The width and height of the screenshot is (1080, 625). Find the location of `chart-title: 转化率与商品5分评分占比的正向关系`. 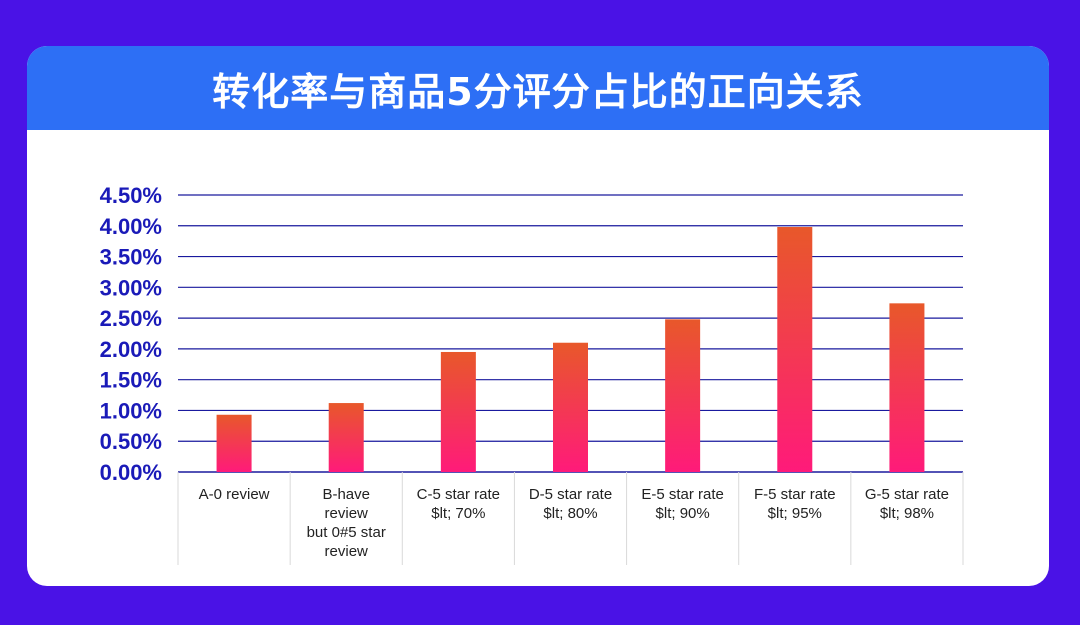

chart-title: 转化率与商品5分评分占比的正向关系 is located at coordinates (538, 91).